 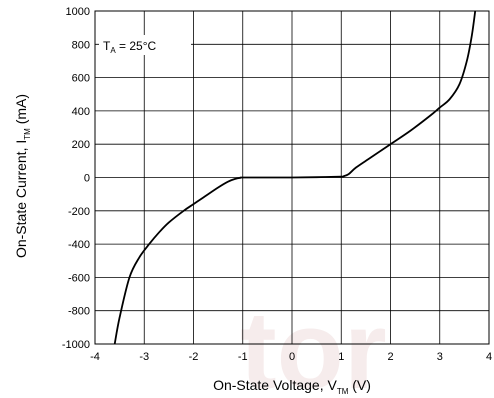 I want to click on x-tick-label: -2, so click(x=194, y=357).